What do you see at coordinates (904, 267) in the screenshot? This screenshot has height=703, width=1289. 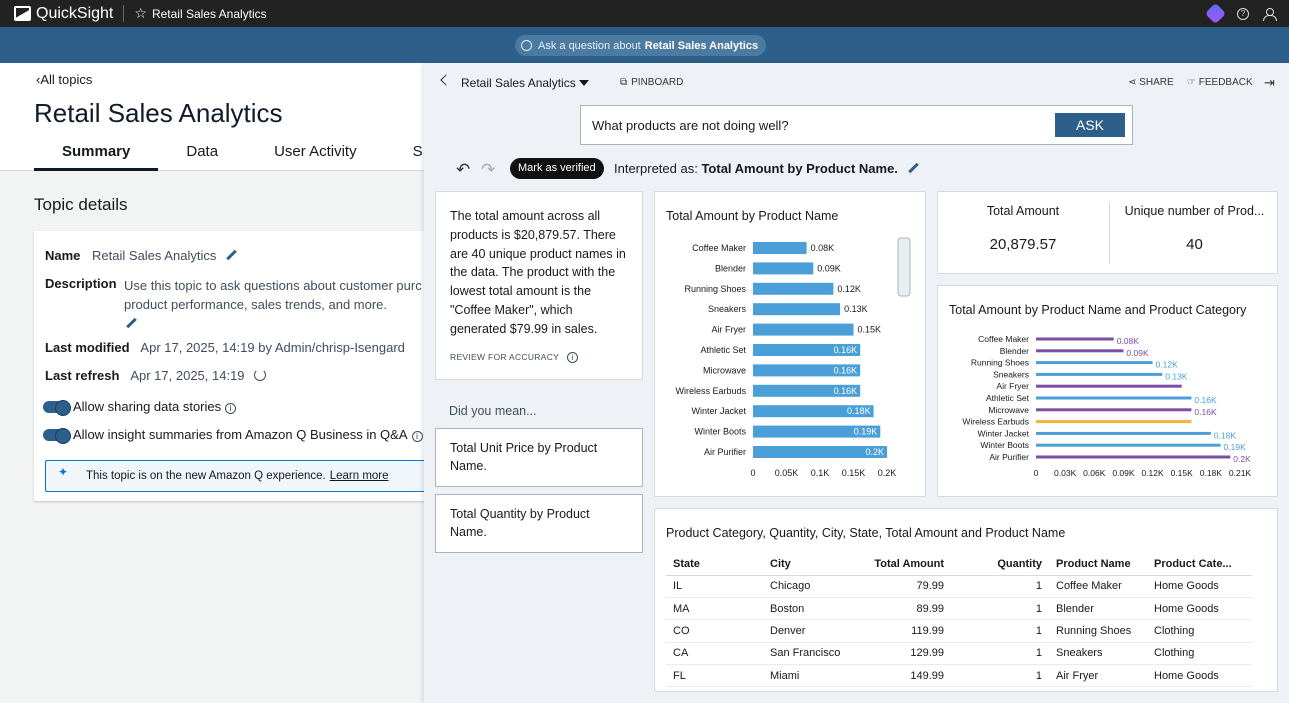 I see `scrollbar` at bounding box center [904, 267].